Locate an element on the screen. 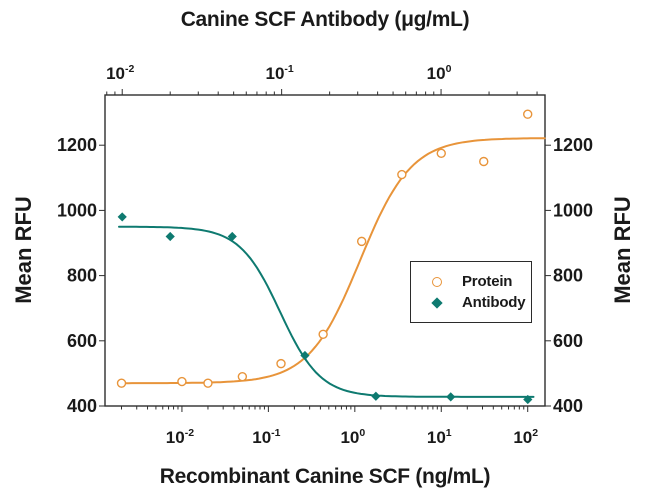 The height and width of the screenshot is (502, 650). open-circle-marker-icon is located at coordinates (437, 281).